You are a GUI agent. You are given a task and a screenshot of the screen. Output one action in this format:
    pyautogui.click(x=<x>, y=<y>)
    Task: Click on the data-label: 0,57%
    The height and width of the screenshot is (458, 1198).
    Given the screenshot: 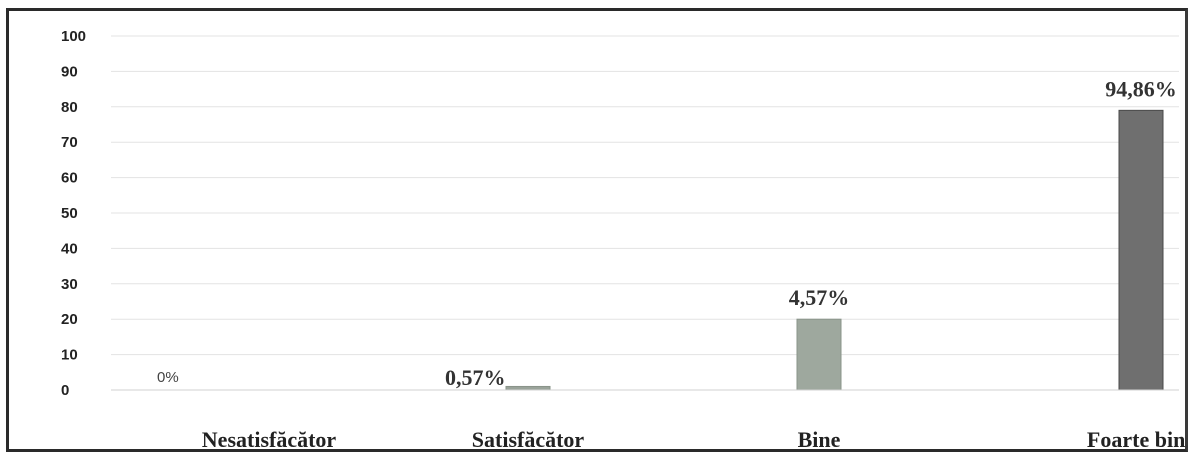 What is the action you would take?
    pyautogui.click(x=475, y=377)
    